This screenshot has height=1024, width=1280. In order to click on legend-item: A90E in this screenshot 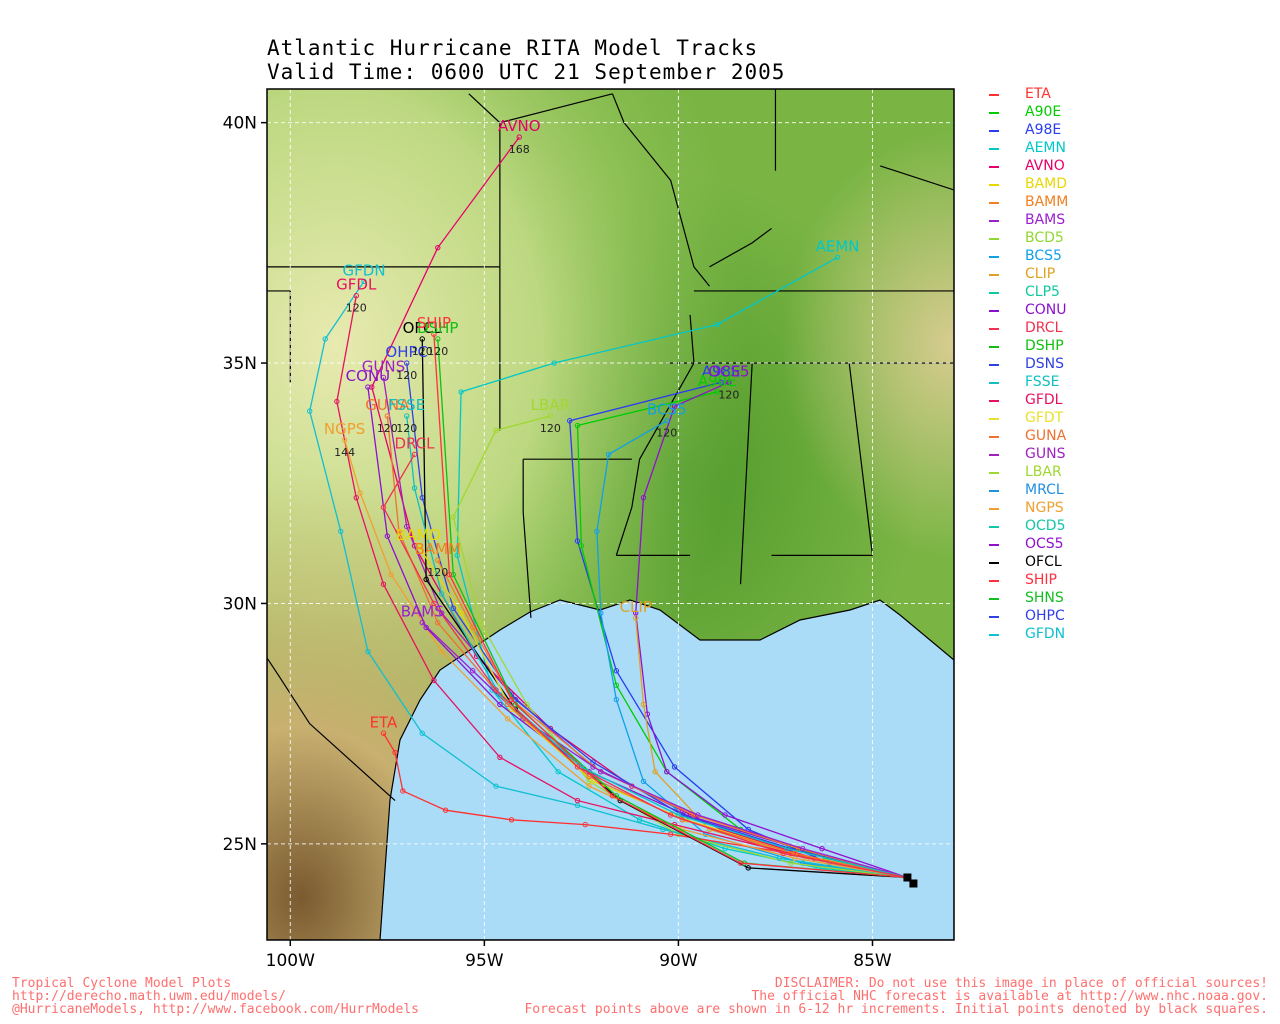, I will do `click(1045, 113)`.